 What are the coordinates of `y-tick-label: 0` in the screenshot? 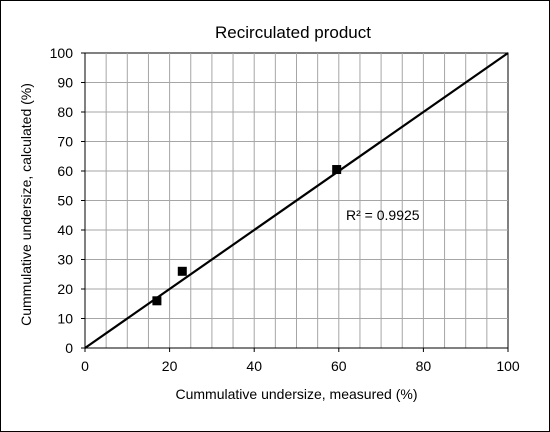 It's located at (69, 348).